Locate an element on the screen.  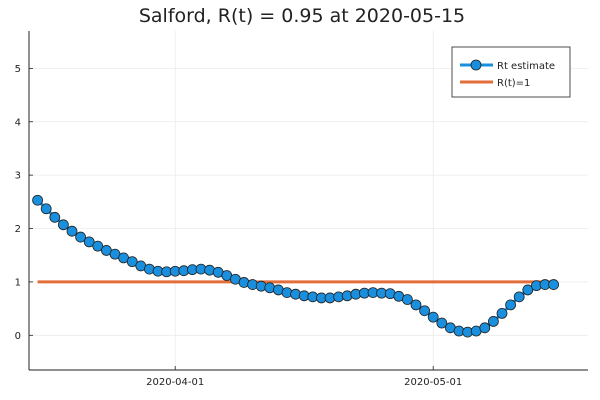
legend-rt-marker is located at coordinates (476, 65).